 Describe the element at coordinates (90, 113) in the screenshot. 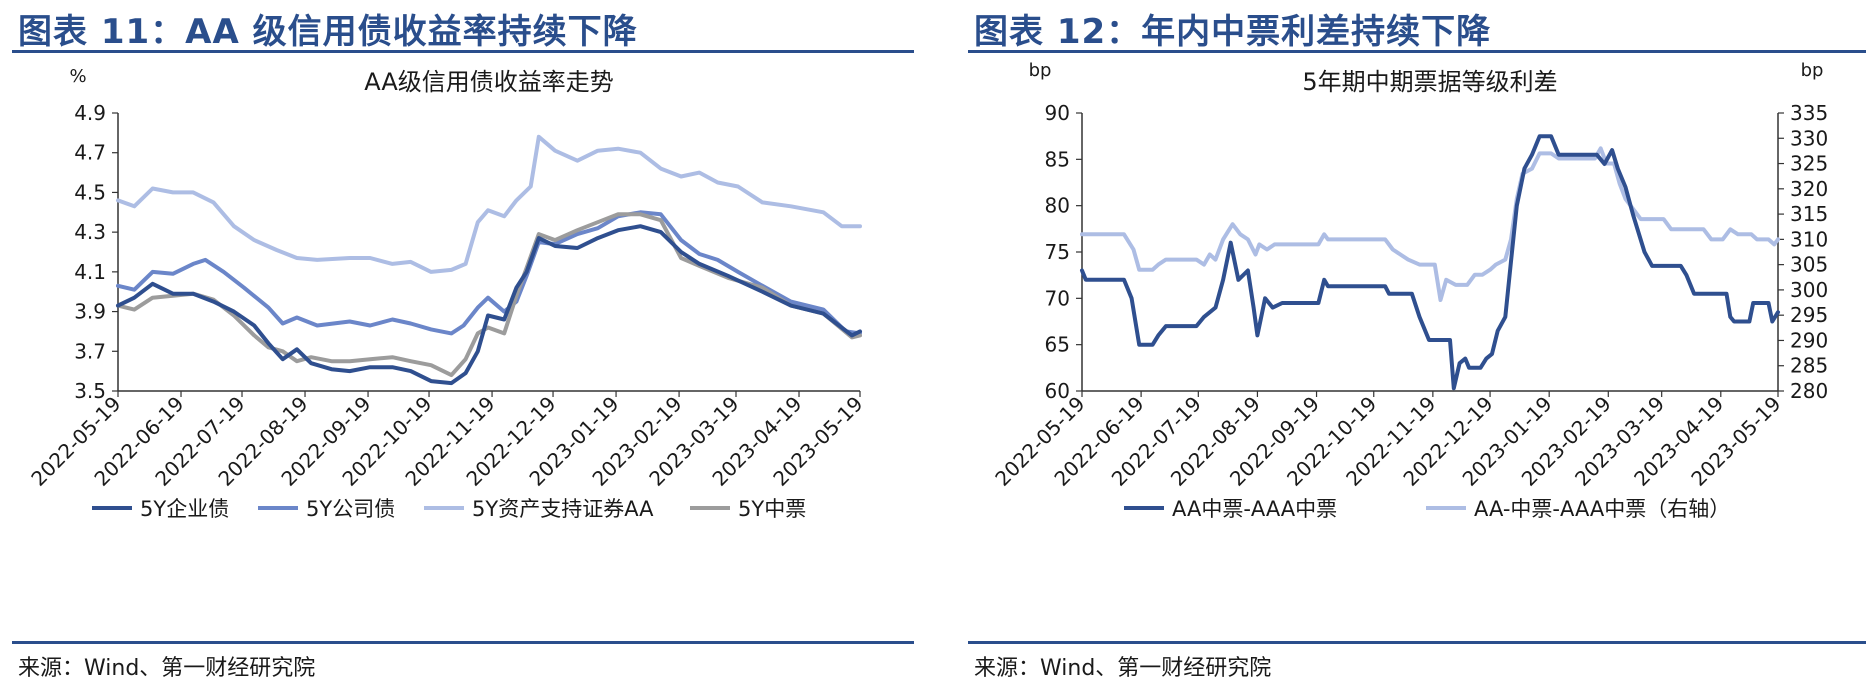

I see `y-tick-label: 4.9` at that location.